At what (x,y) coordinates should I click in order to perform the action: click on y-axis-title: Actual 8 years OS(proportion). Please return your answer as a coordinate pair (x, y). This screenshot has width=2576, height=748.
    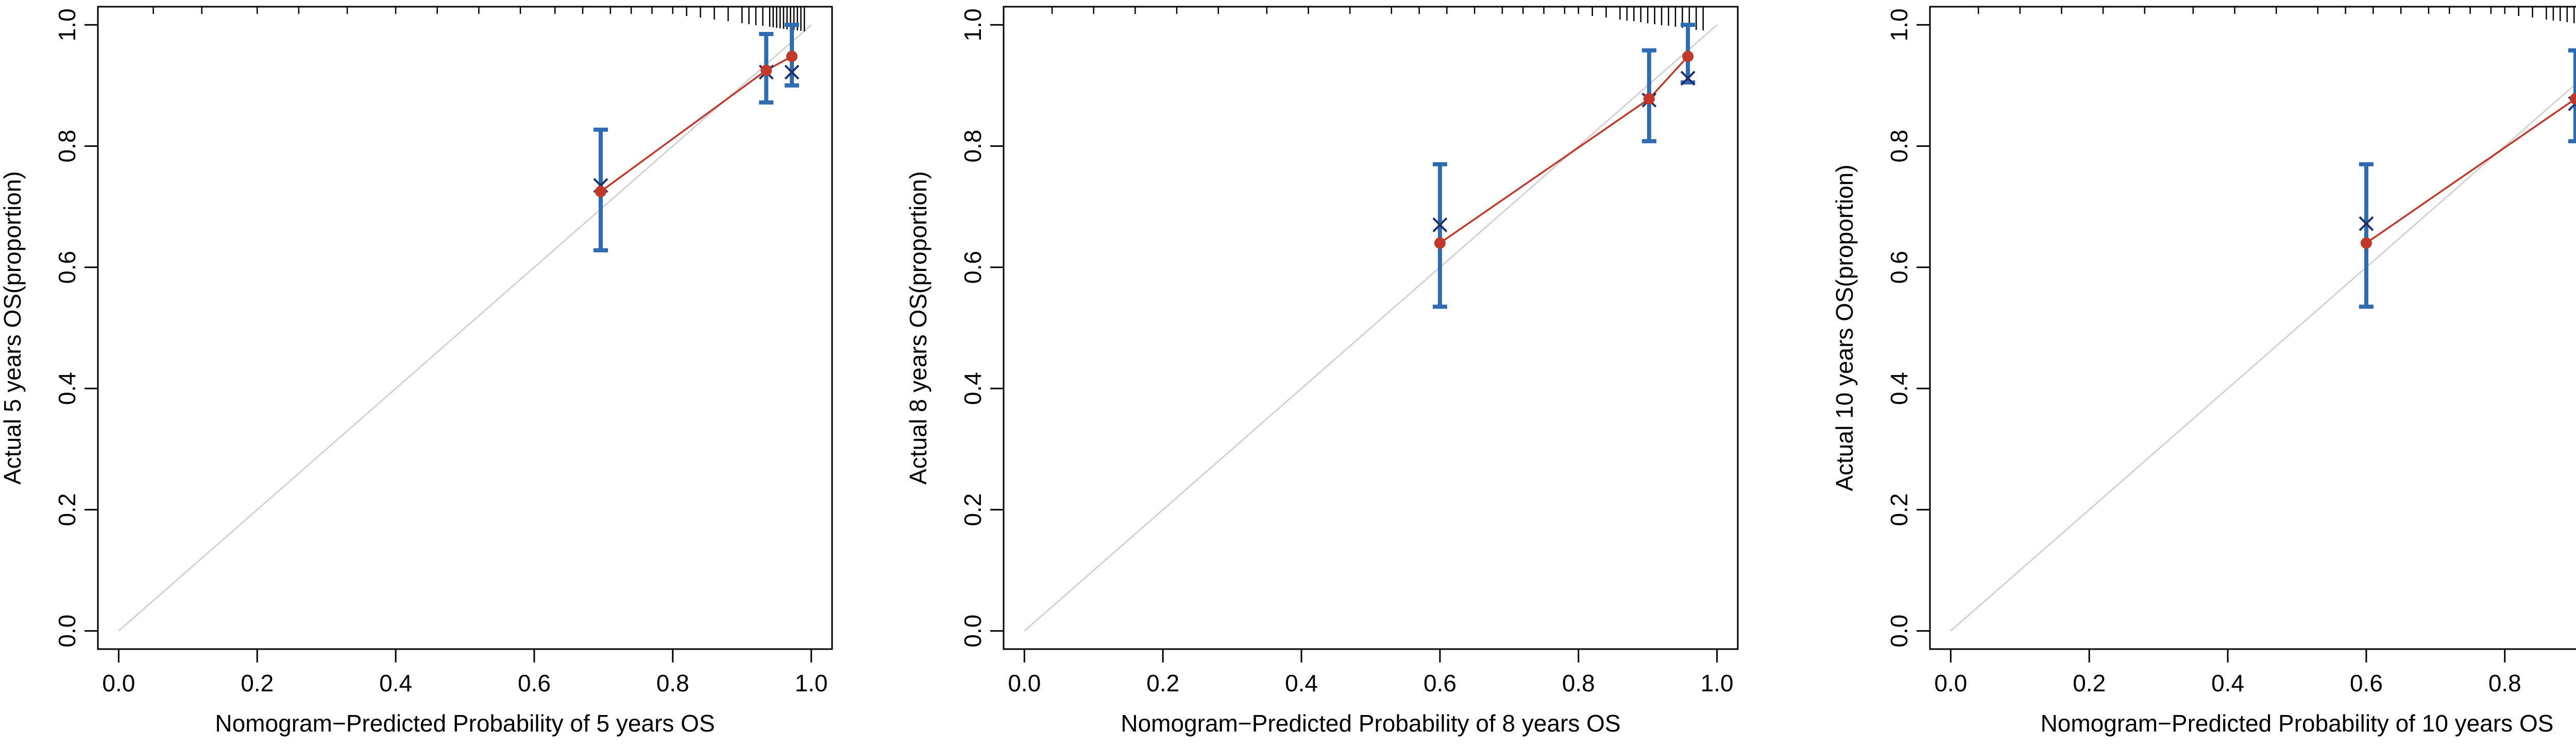
    Looking at the image, I should click on (918, 328).